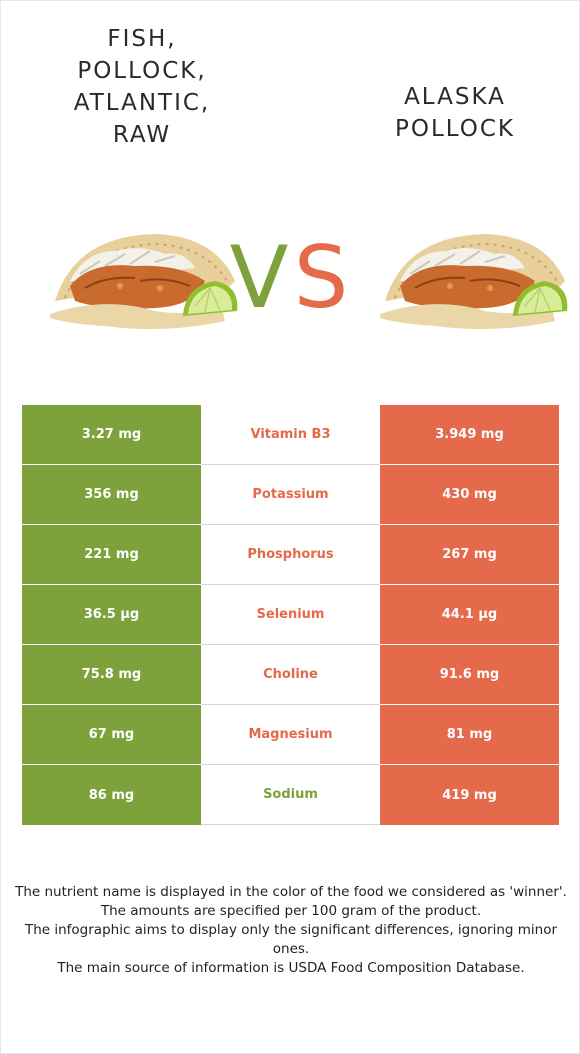 This screenshot has height=1054, width=580. I want to click on table-row: 36.5 µg Selenium 44.1 µg, so click(290, 615).